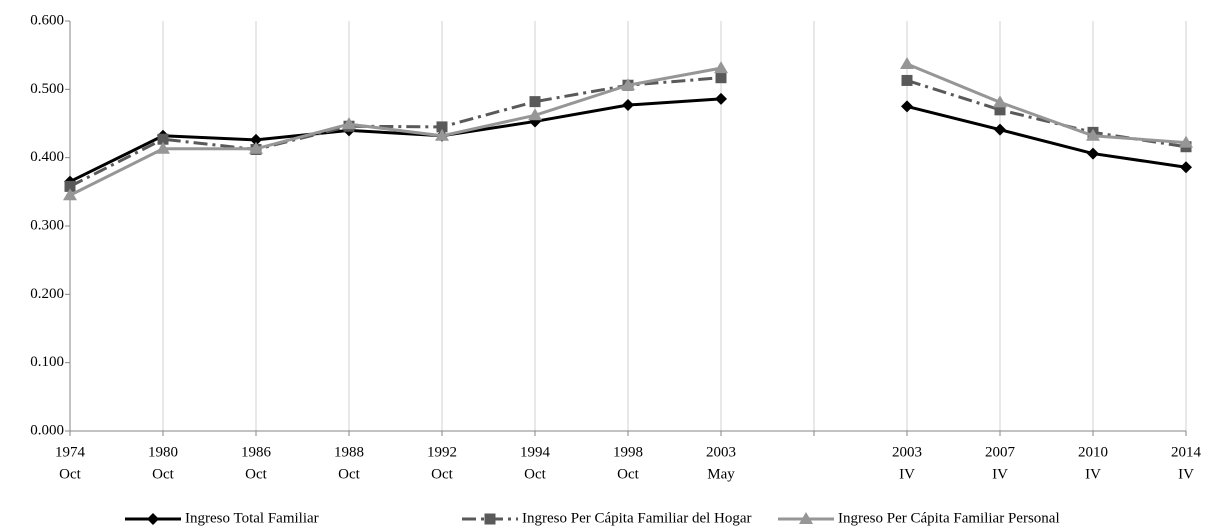 This screenshot has height=531, width=1209. What do you see at coordinates (47, 362) in the screenshot?
I see `y-tick-label: 0.100` at bounding box center [47, 362].